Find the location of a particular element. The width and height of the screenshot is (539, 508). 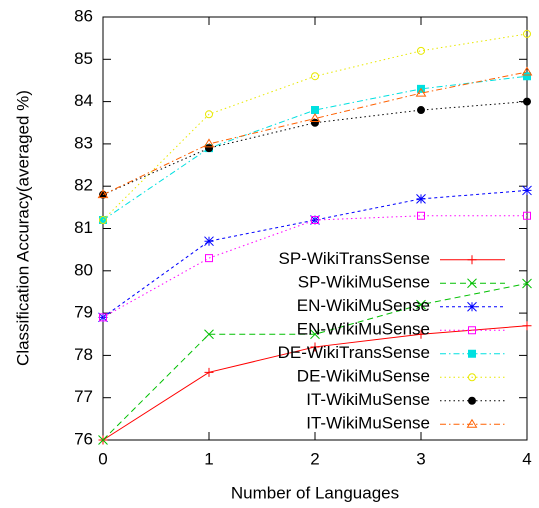

legend-label: SP-WikiTransSense is located at coordinates (354, 258).